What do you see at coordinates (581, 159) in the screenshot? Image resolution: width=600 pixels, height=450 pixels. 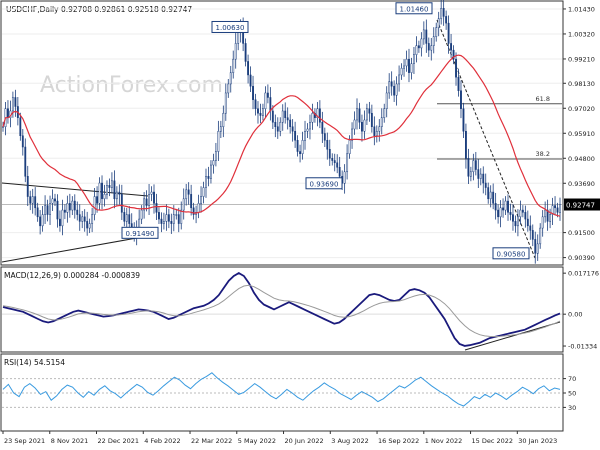 I see `price-y-tick-label: 0.94800` at bounding box center [581, 159].